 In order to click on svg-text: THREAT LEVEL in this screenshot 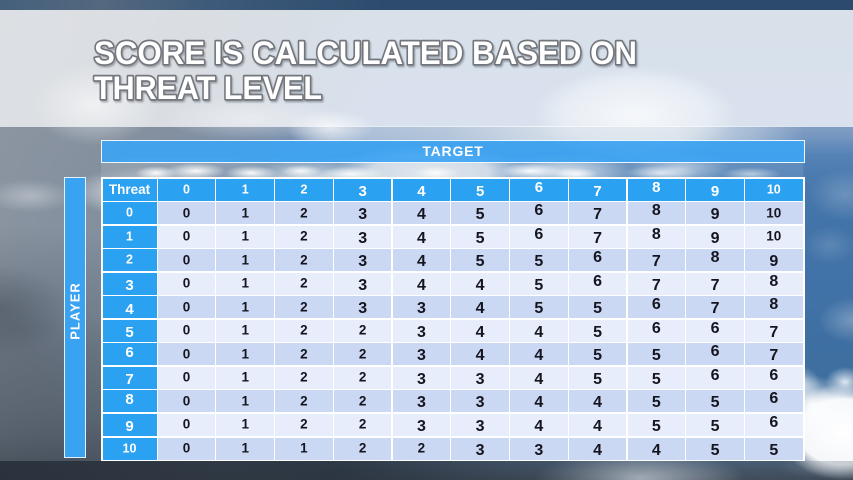, I will do `click(208, 87)`.